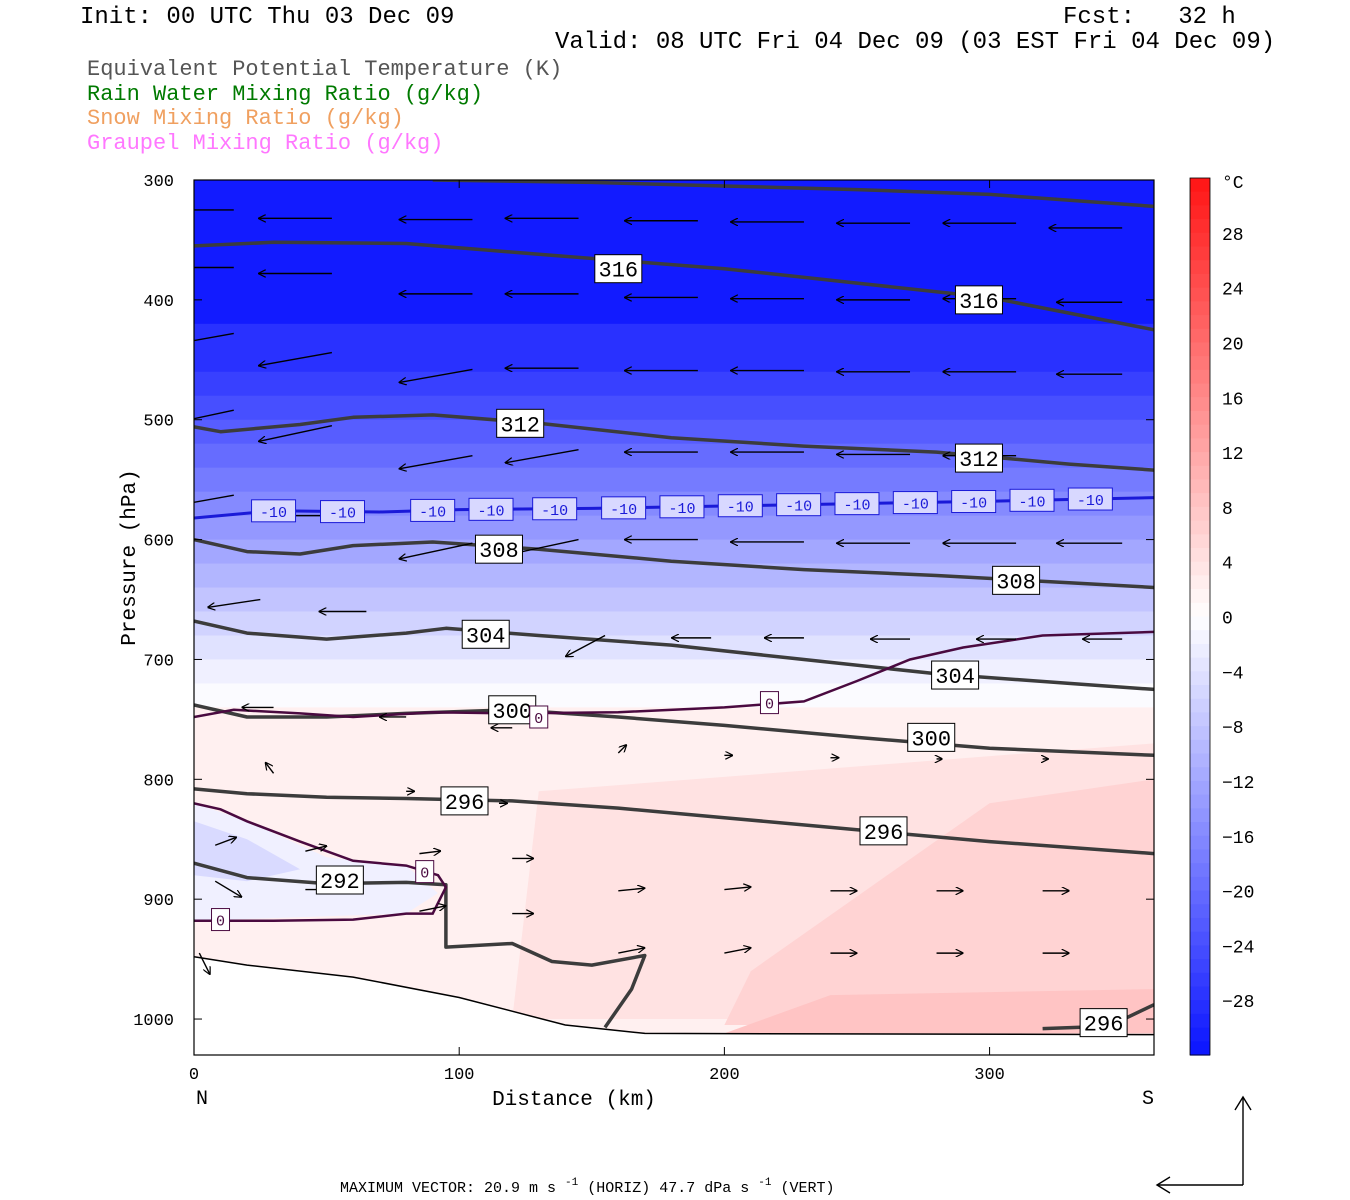 Image resolution: width=1350 pixels, height=1200 pixels. Describe the element at coordinates (265, 143) in the screenshot. I see `legend-graupel: Graupel Mixing Ratio (g/kg)` at that location.